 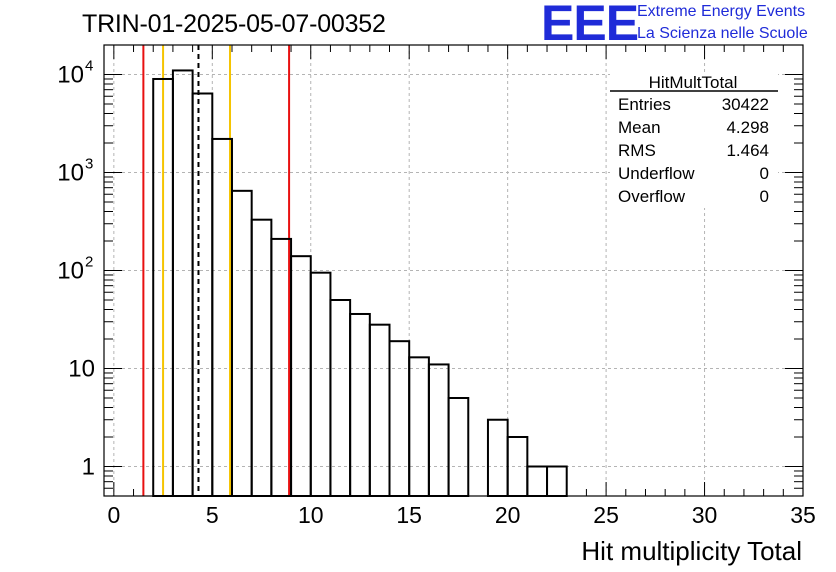 What do you see at coordinates (722, 33) in the screenshot?
I see `logo-subtitle-2: La Scienza nelle Scuole` at bounding box center [722, 33].